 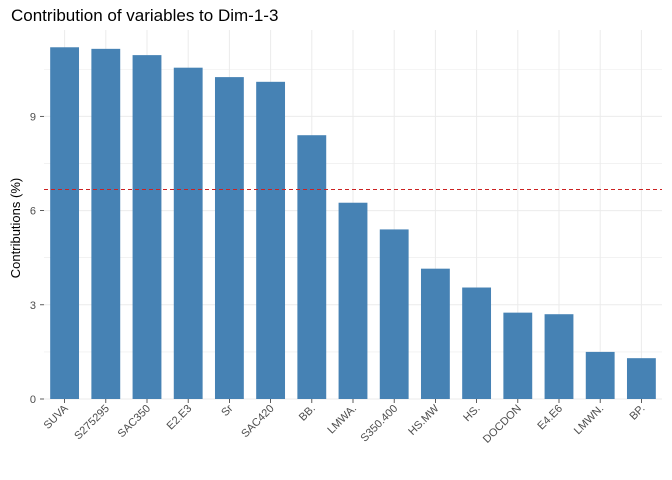 I want to click on x-tick-label: Sr, so click(x=227, y=410).